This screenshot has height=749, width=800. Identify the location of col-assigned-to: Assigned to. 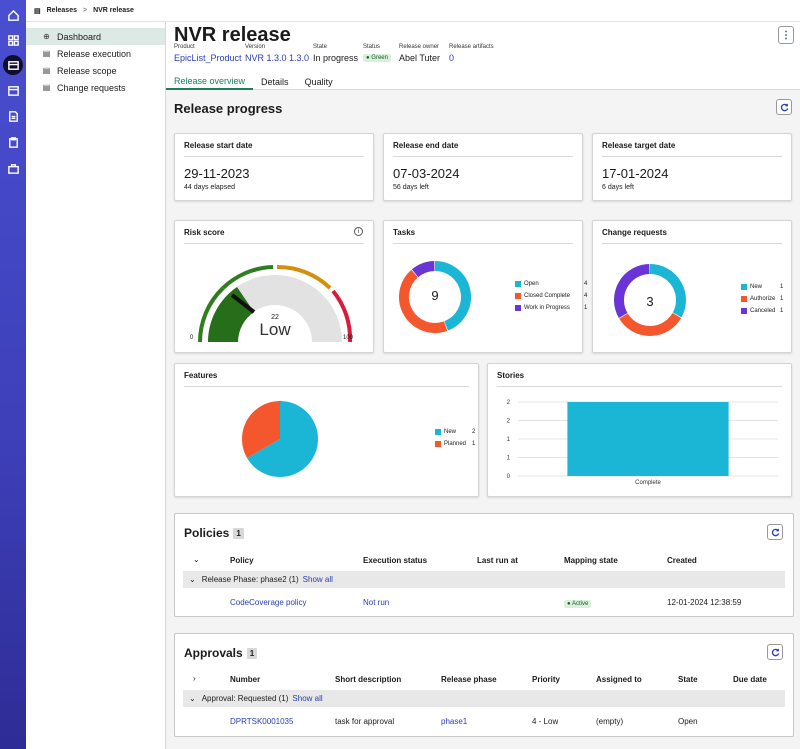
(619, 679).